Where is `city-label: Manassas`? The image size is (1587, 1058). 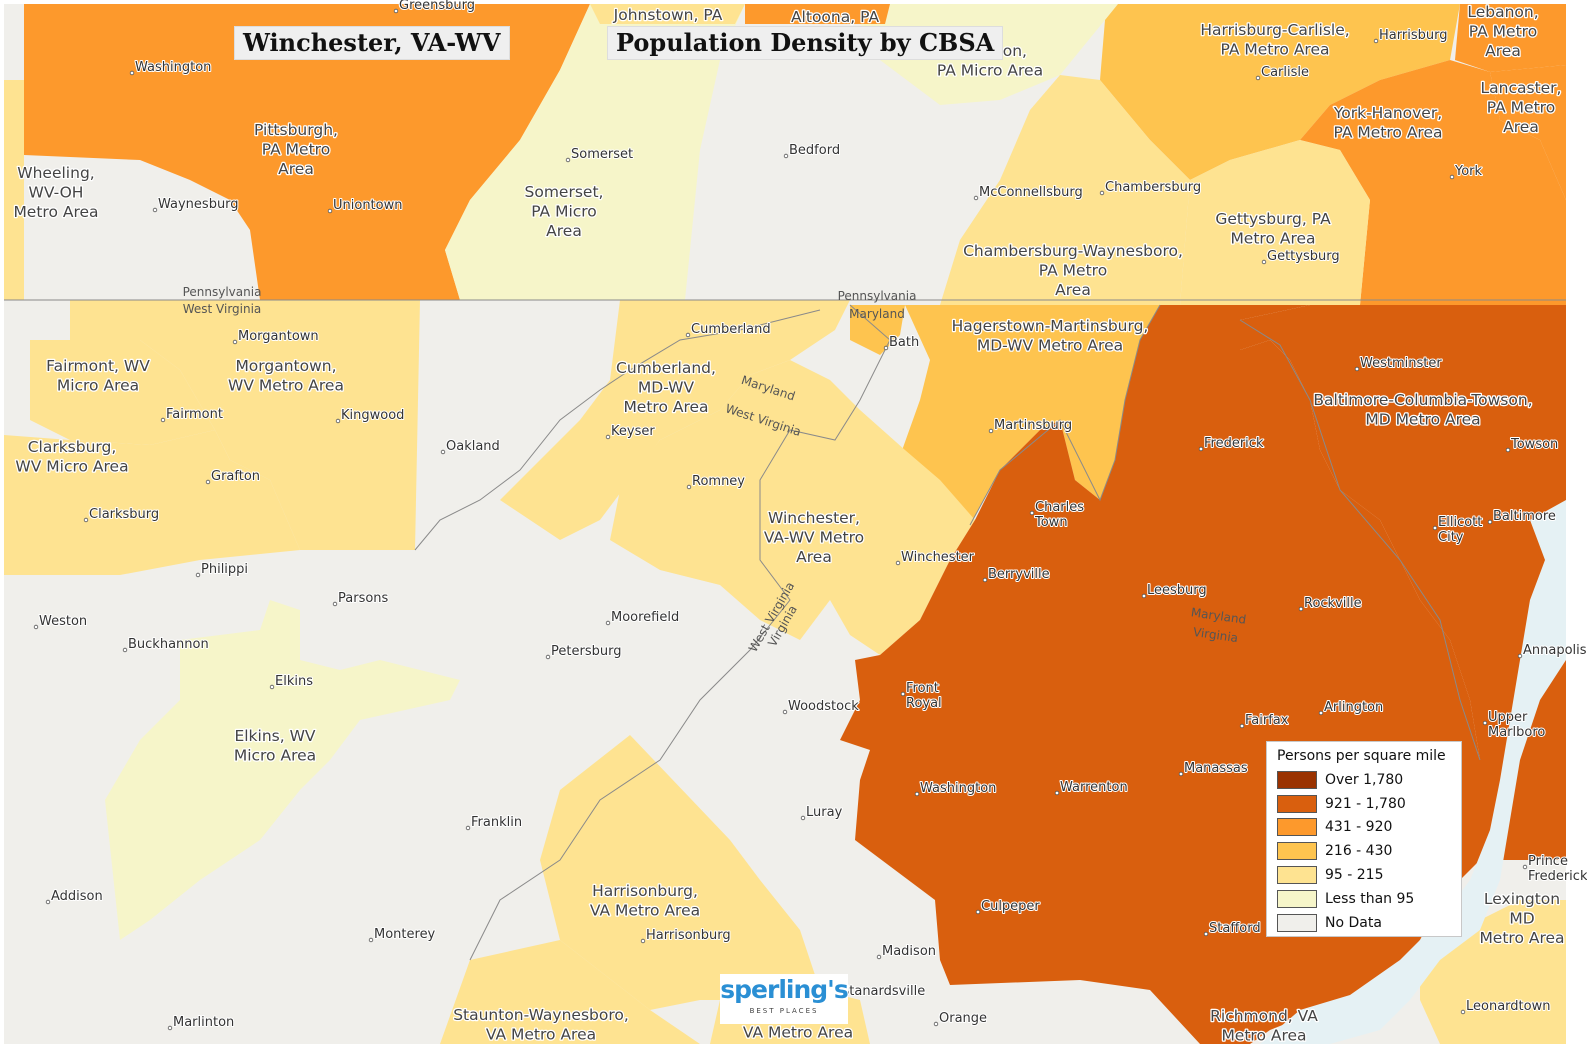
city-label: Manassas is located at coordinates (1216, 768).